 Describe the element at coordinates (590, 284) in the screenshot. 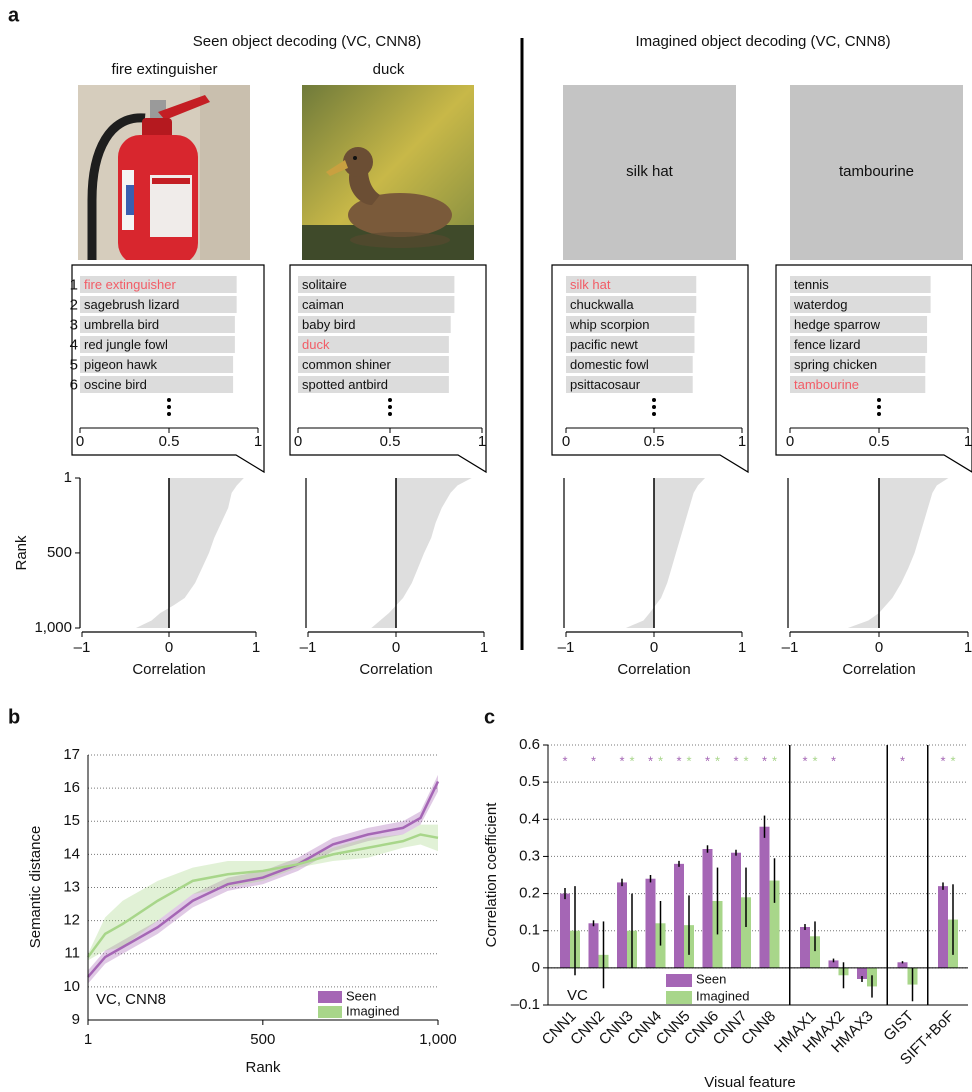

I see `candidate-label: silk hat` at that location.